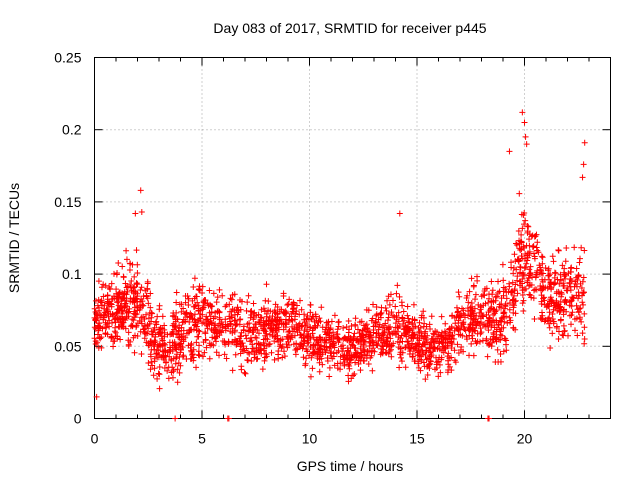 The image size is (640, 480). I want to click on x-tick-label: 20, so click(525, 439).